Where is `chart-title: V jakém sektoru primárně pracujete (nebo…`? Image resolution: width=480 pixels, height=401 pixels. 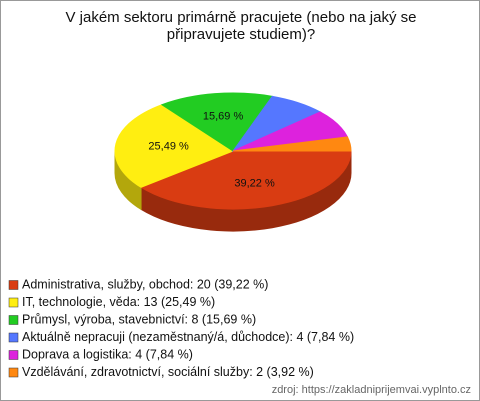
chart-title: V jakém sektoru primárně pracujete (nebo… is located at coordinates (241, 26).